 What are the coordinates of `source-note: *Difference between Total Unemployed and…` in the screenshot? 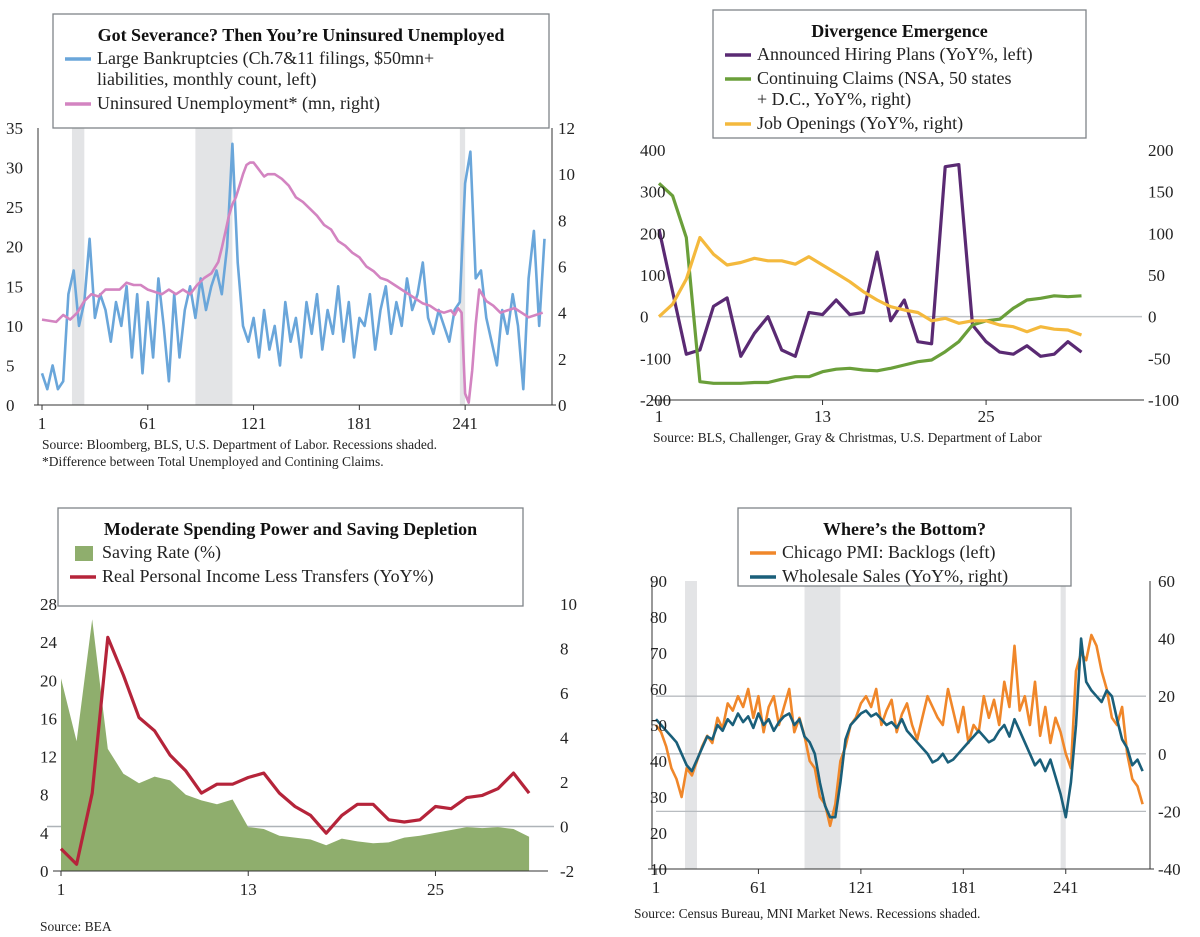 It's located at (213, 461).